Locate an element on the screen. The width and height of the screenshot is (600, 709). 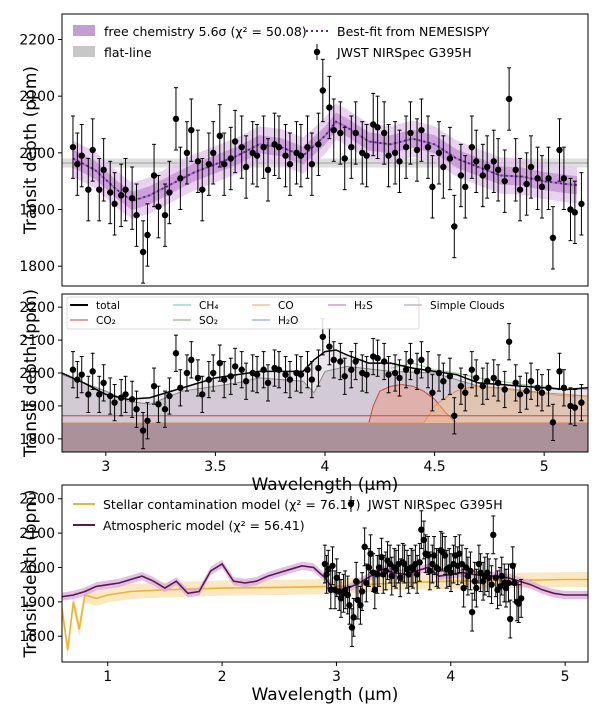
legend-free-chemistry-label: free chemistry 5.6σ (χ² = 50.08) is located at coordinates (205, 31).